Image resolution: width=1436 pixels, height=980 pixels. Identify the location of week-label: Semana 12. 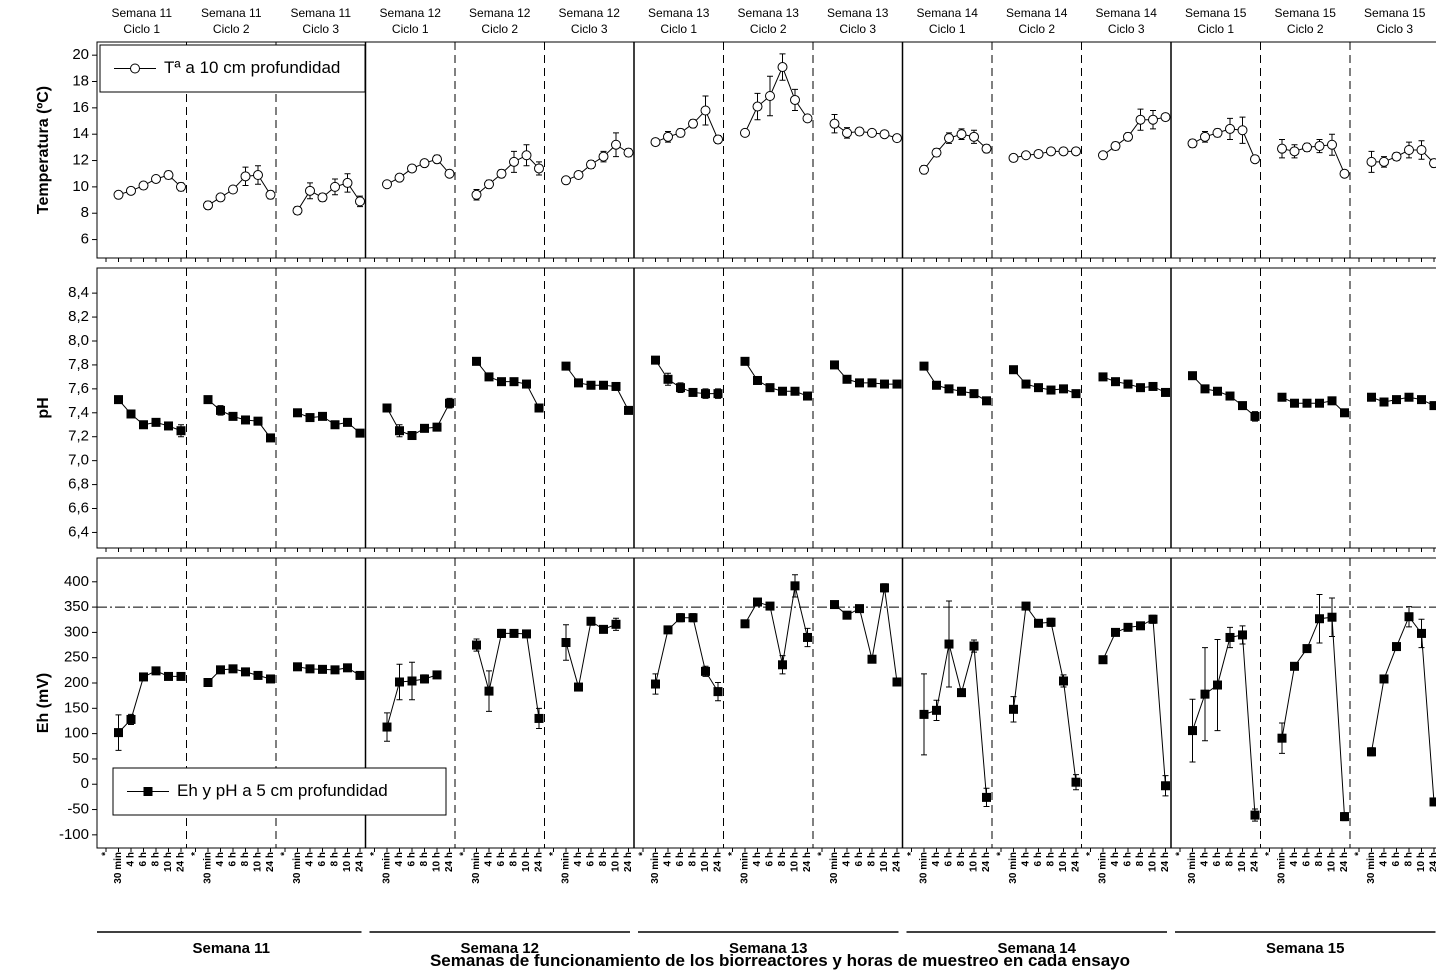
(500, 948).